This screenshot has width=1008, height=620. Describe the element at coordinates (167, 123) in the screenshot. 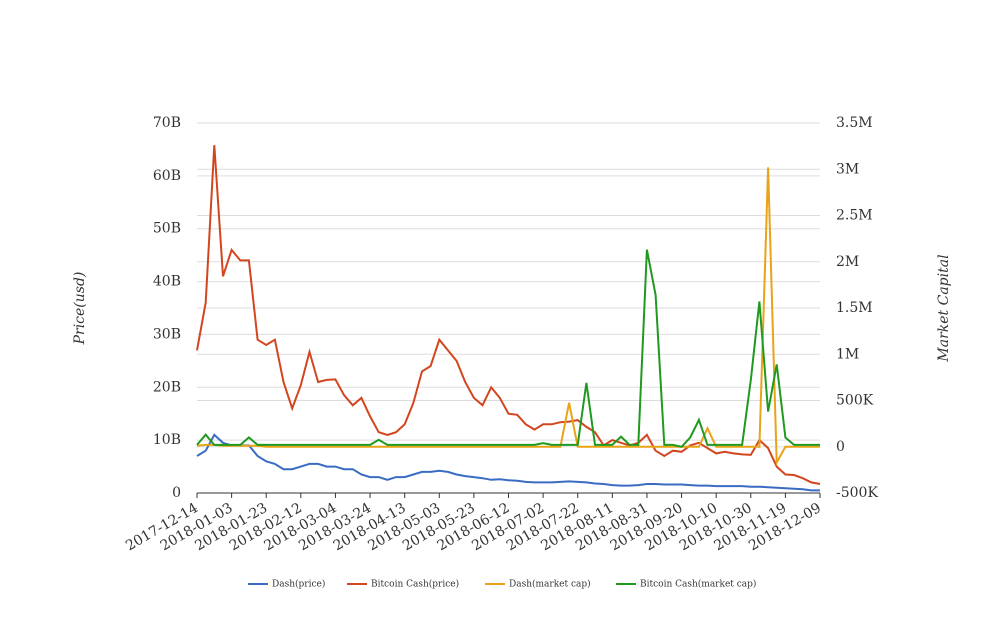

I see `y-tick-label: 70B` at that location.